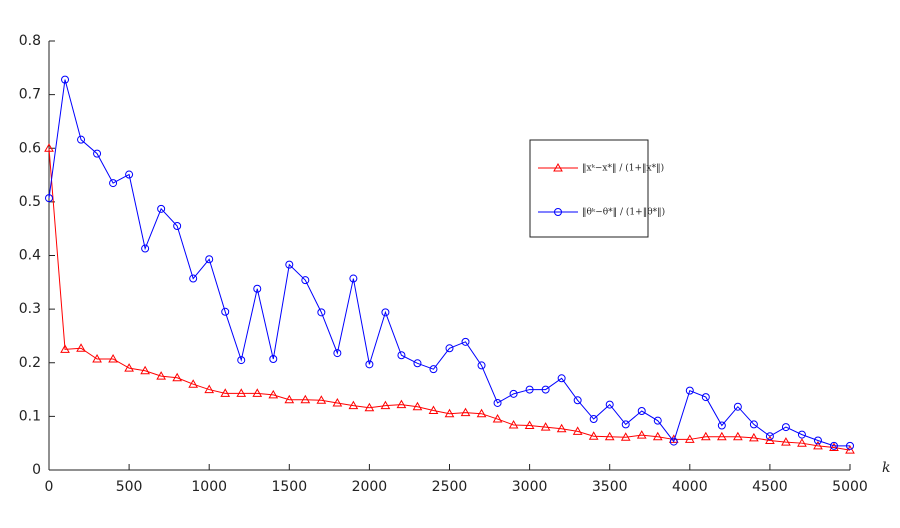 The width and height of the screenshot is (900, 528). What do you see at coordinates (610, 487) in the screenshot?
I see `x-tick-label: 3500` at bounding box center [610, 487].